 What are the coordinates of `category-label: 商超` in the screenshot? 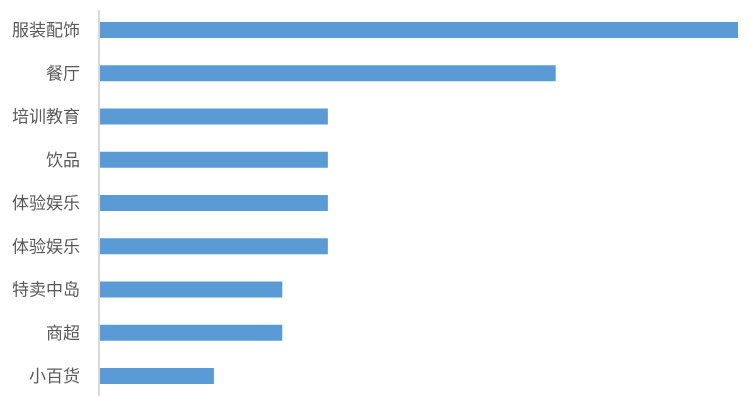 It's located at (63, 334).